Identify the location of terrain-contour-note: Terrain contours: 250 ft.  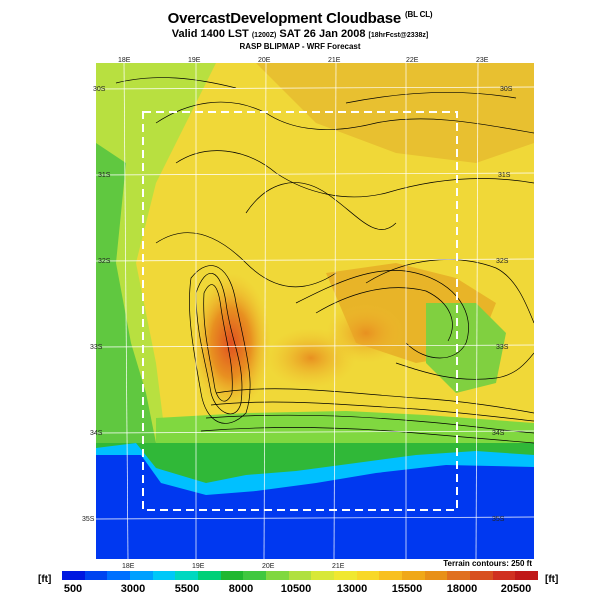
(487, 563).